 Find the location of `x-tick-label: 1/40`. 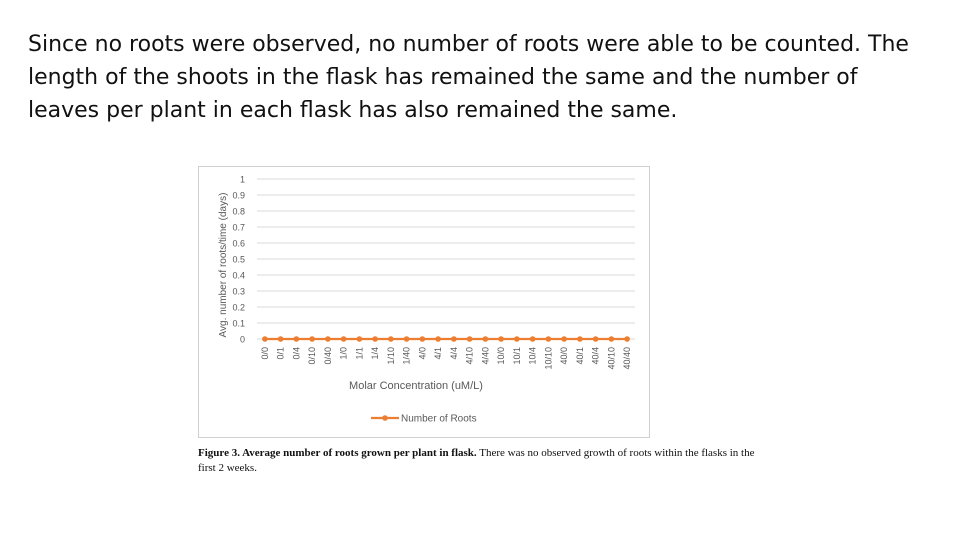

x-tick-label: 1/40 is located at coordinates (407, 356).